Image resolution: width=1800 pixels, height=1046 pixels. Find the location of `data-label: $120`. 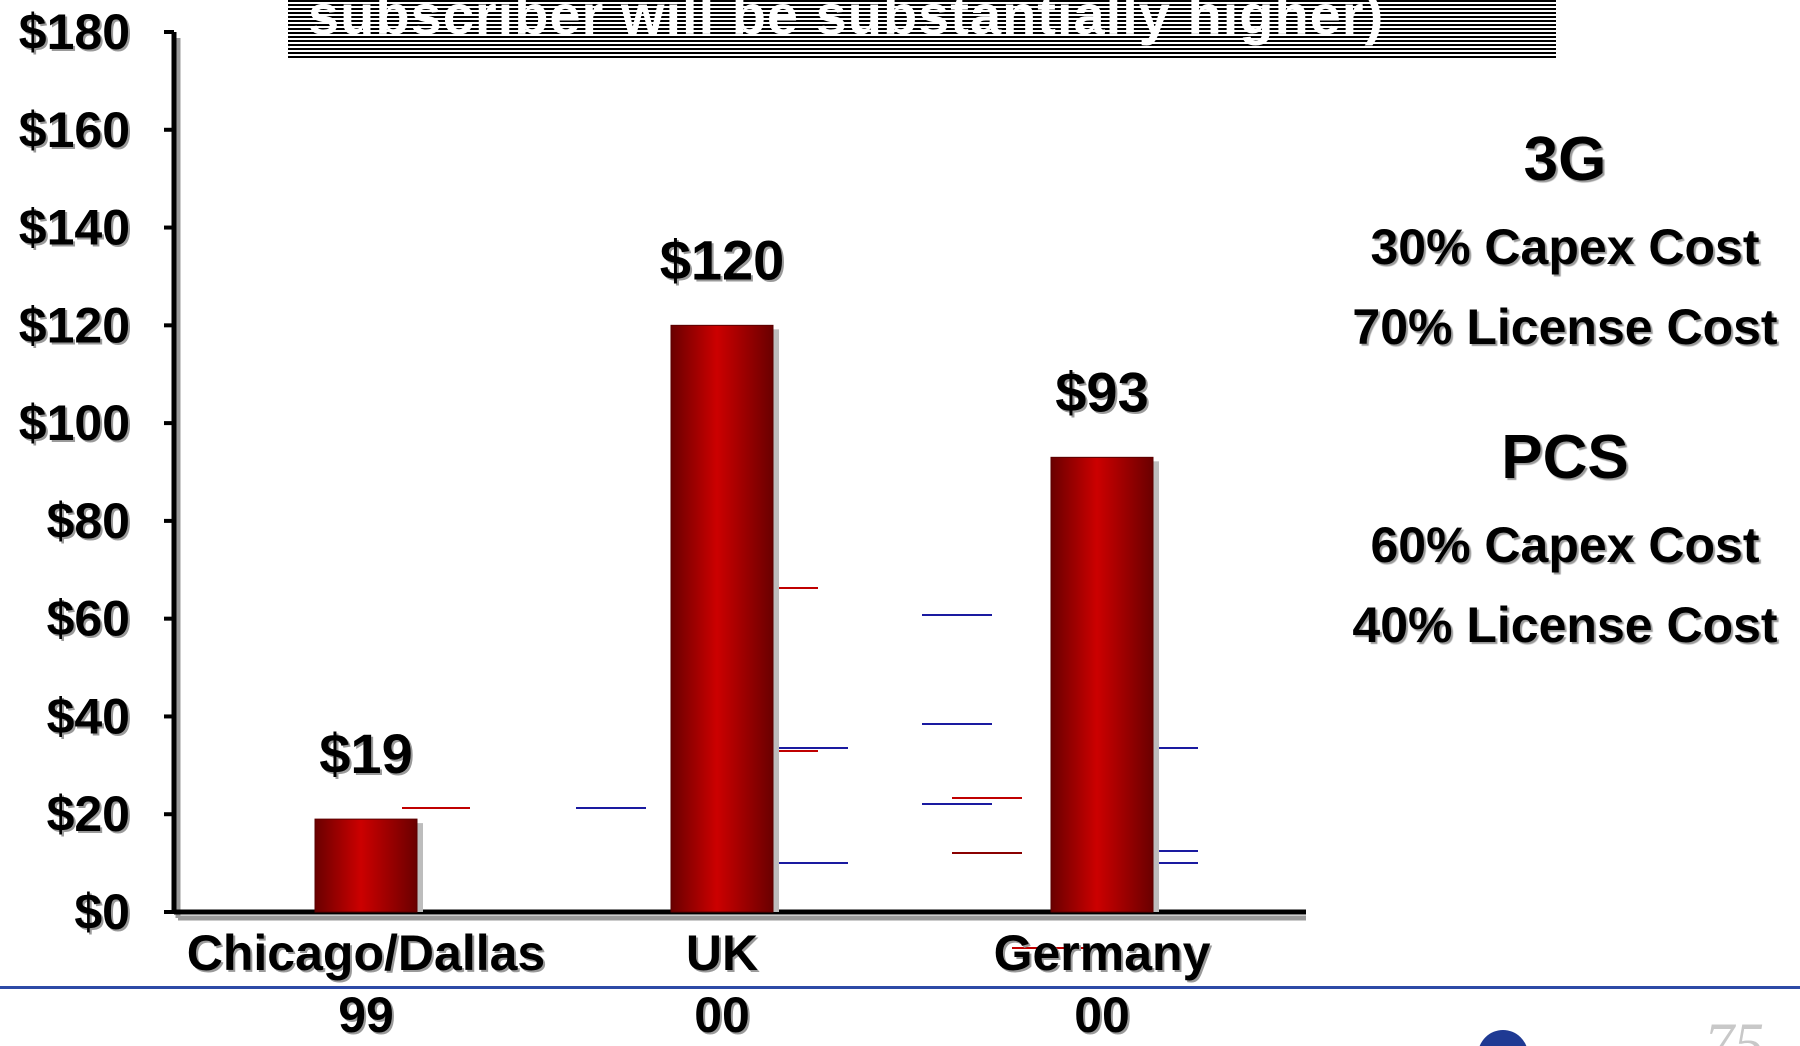

data-label: $120 is located at coordinates (722, 259).